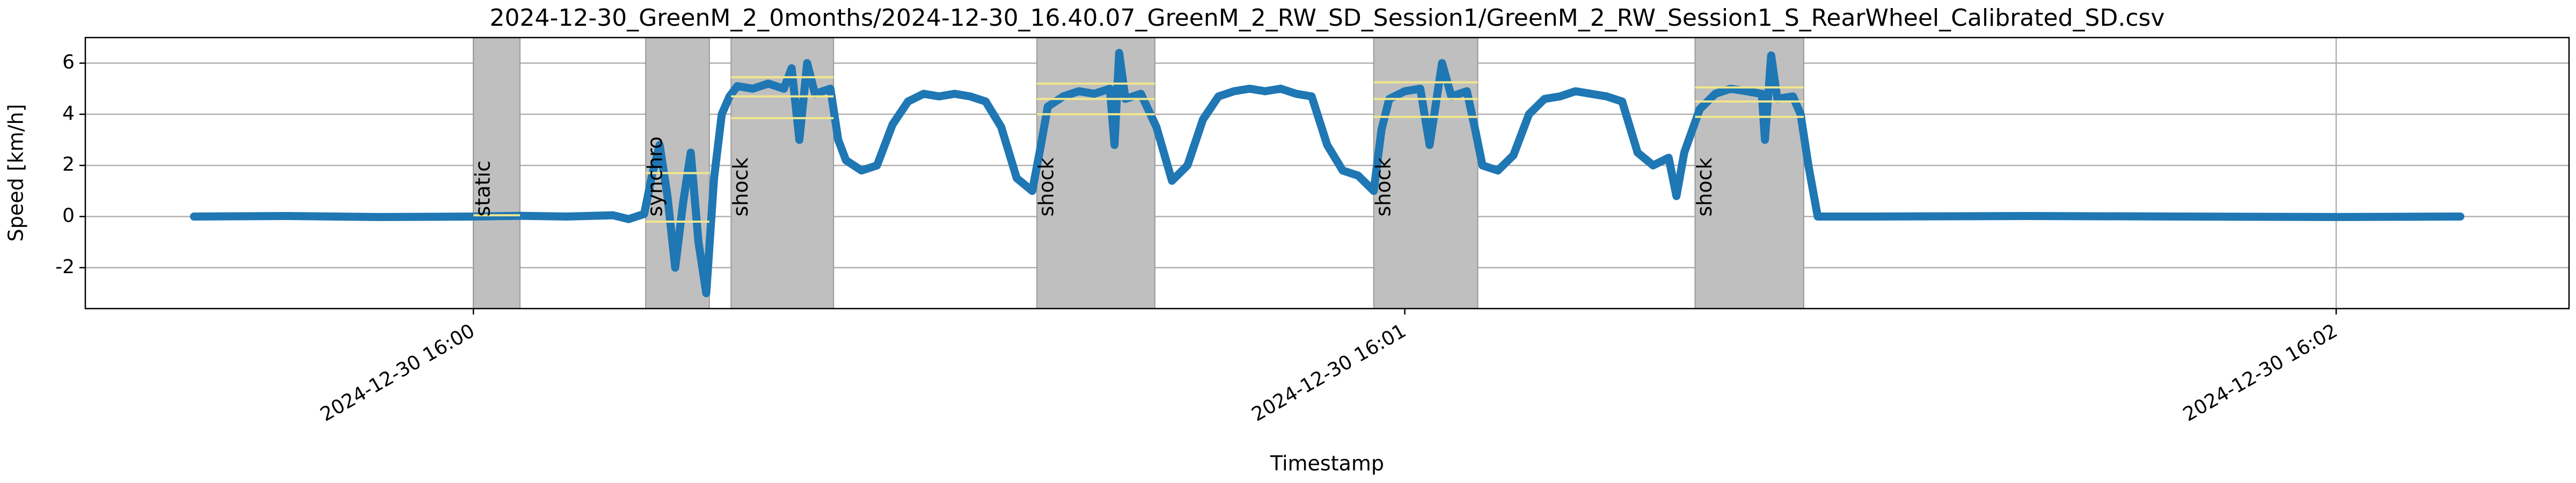 The width and height of the screenshot is (2576, 483). Describe the element at coordinates (1327, 463) in the screenshot. I see `x-axis-label: Timestamp` at that location.